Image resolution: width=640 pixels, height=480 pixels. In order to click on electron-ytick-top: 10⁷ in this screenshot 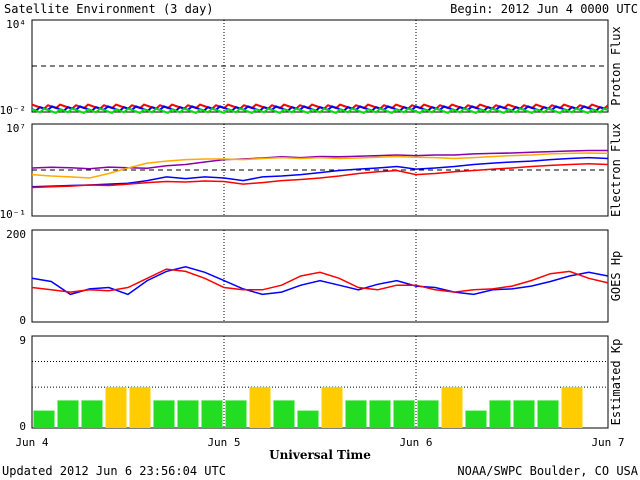, I will do `click(16, 128)`.